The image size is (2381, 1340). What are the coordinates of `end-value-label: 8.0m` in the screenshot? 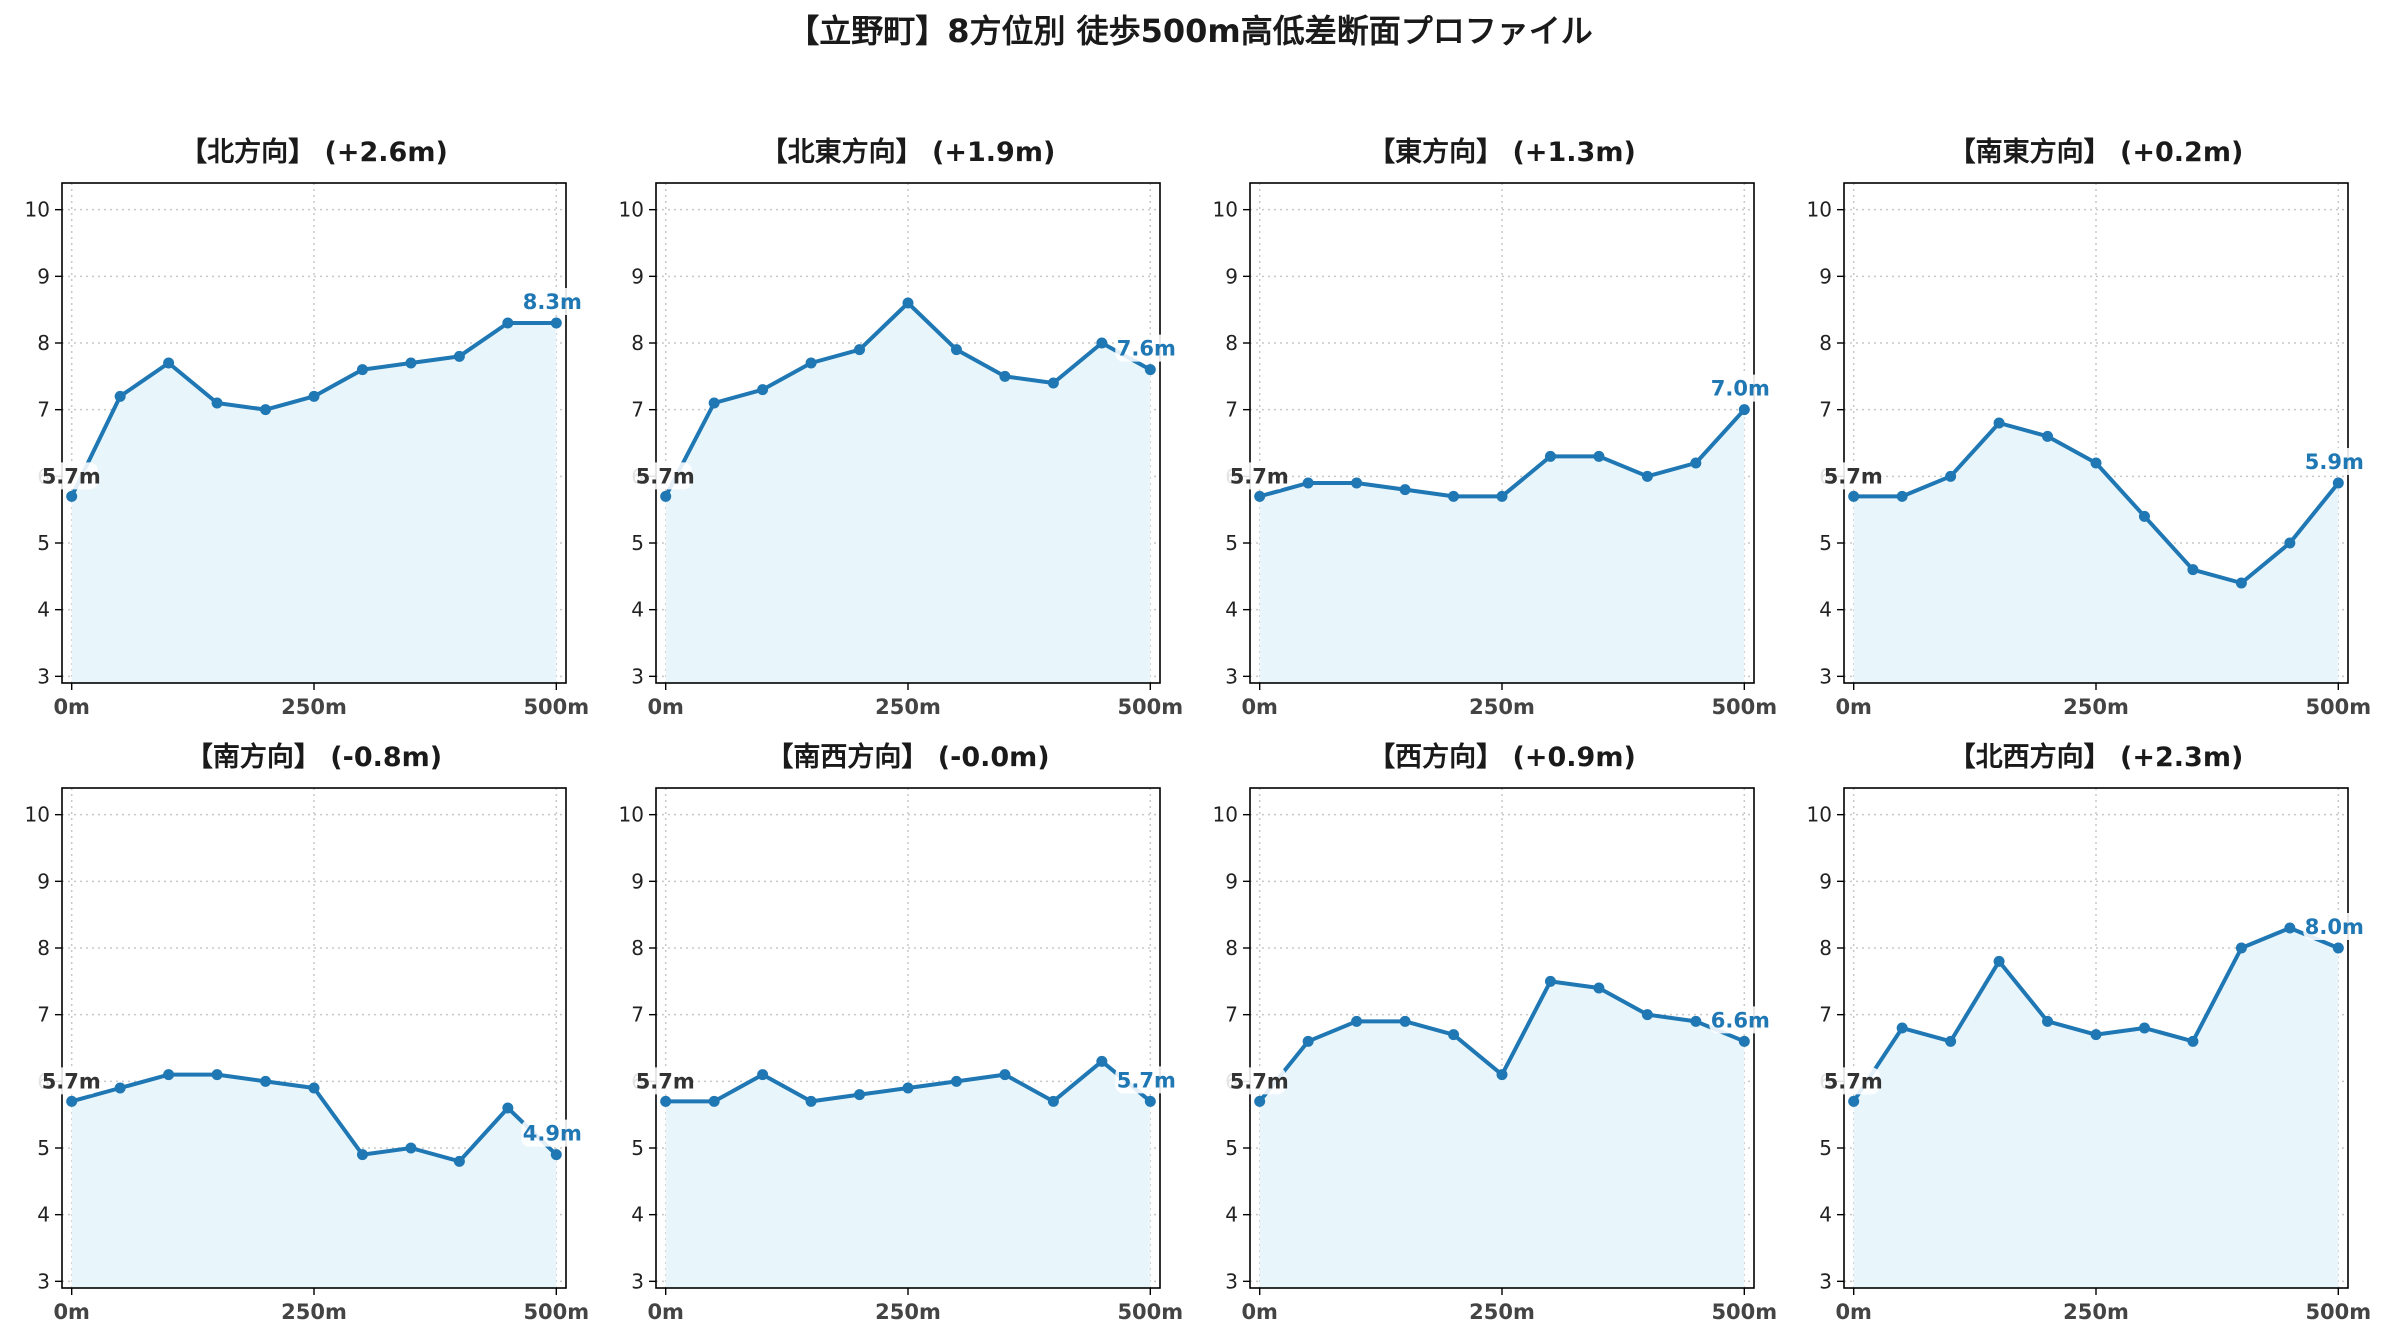 It's located at (2334, 926).